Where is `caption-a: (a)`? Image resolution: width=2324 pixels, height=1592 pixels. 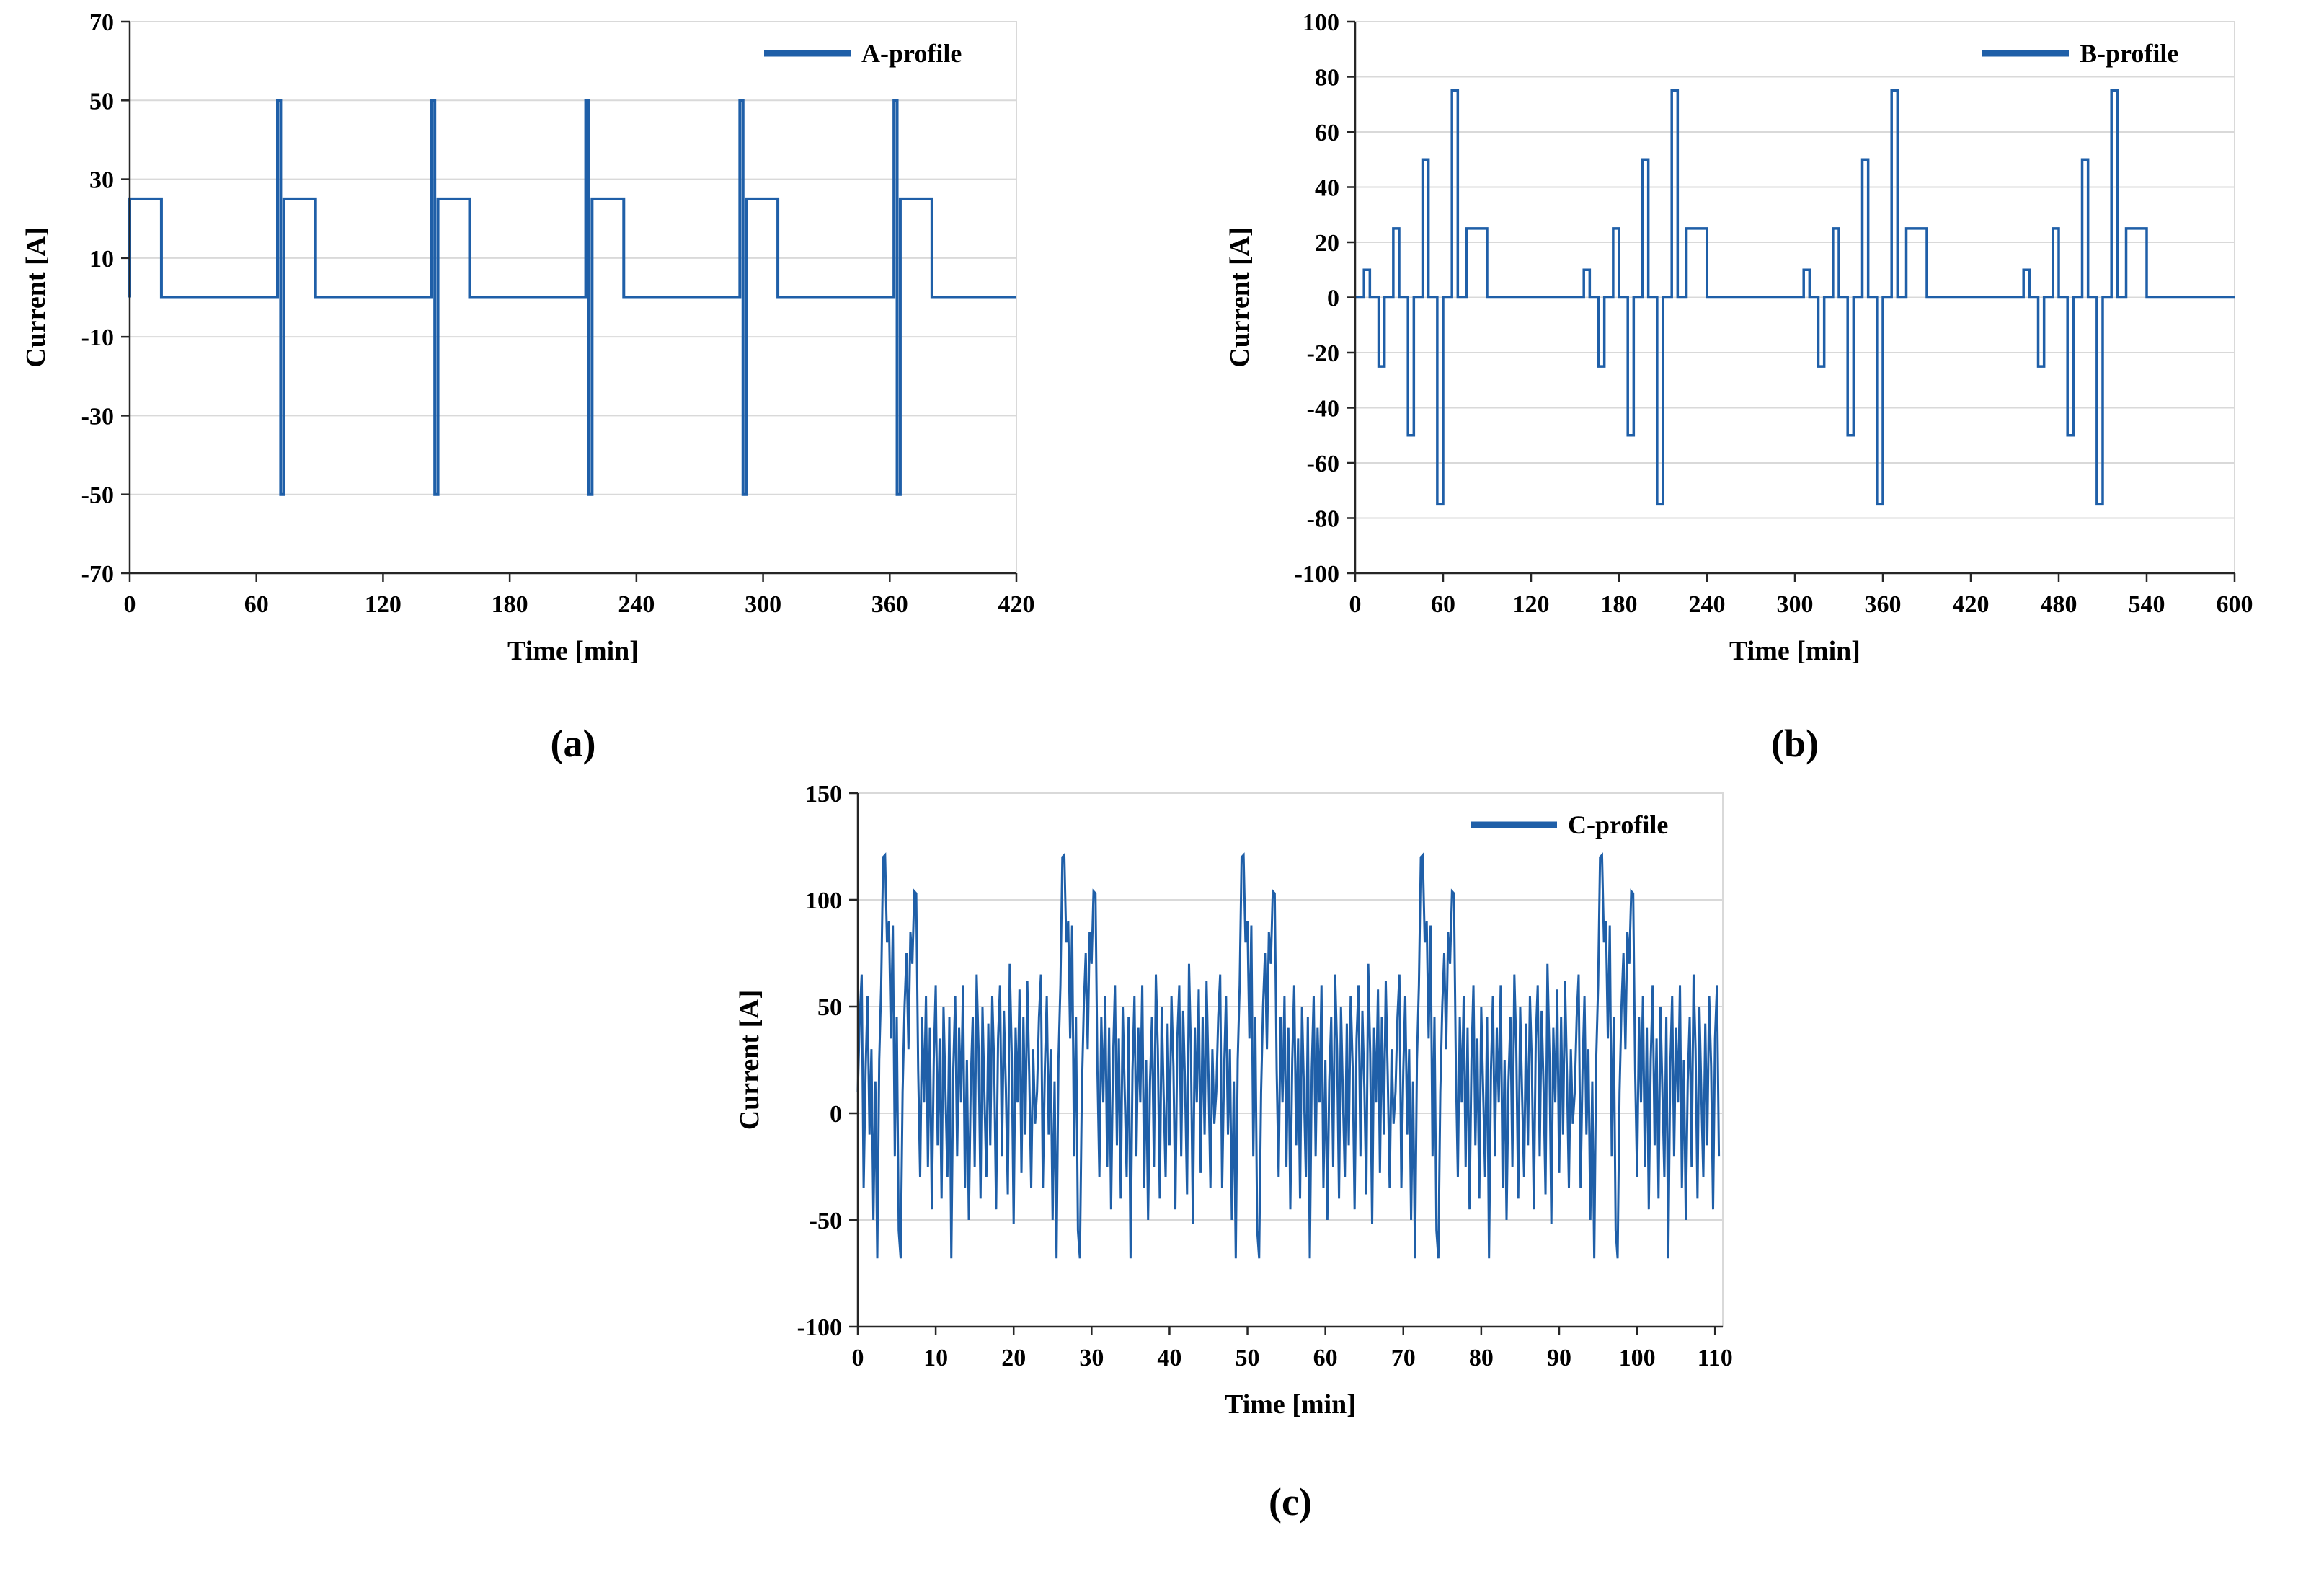
caption-a: (a) is located at coordinates (573, 743).